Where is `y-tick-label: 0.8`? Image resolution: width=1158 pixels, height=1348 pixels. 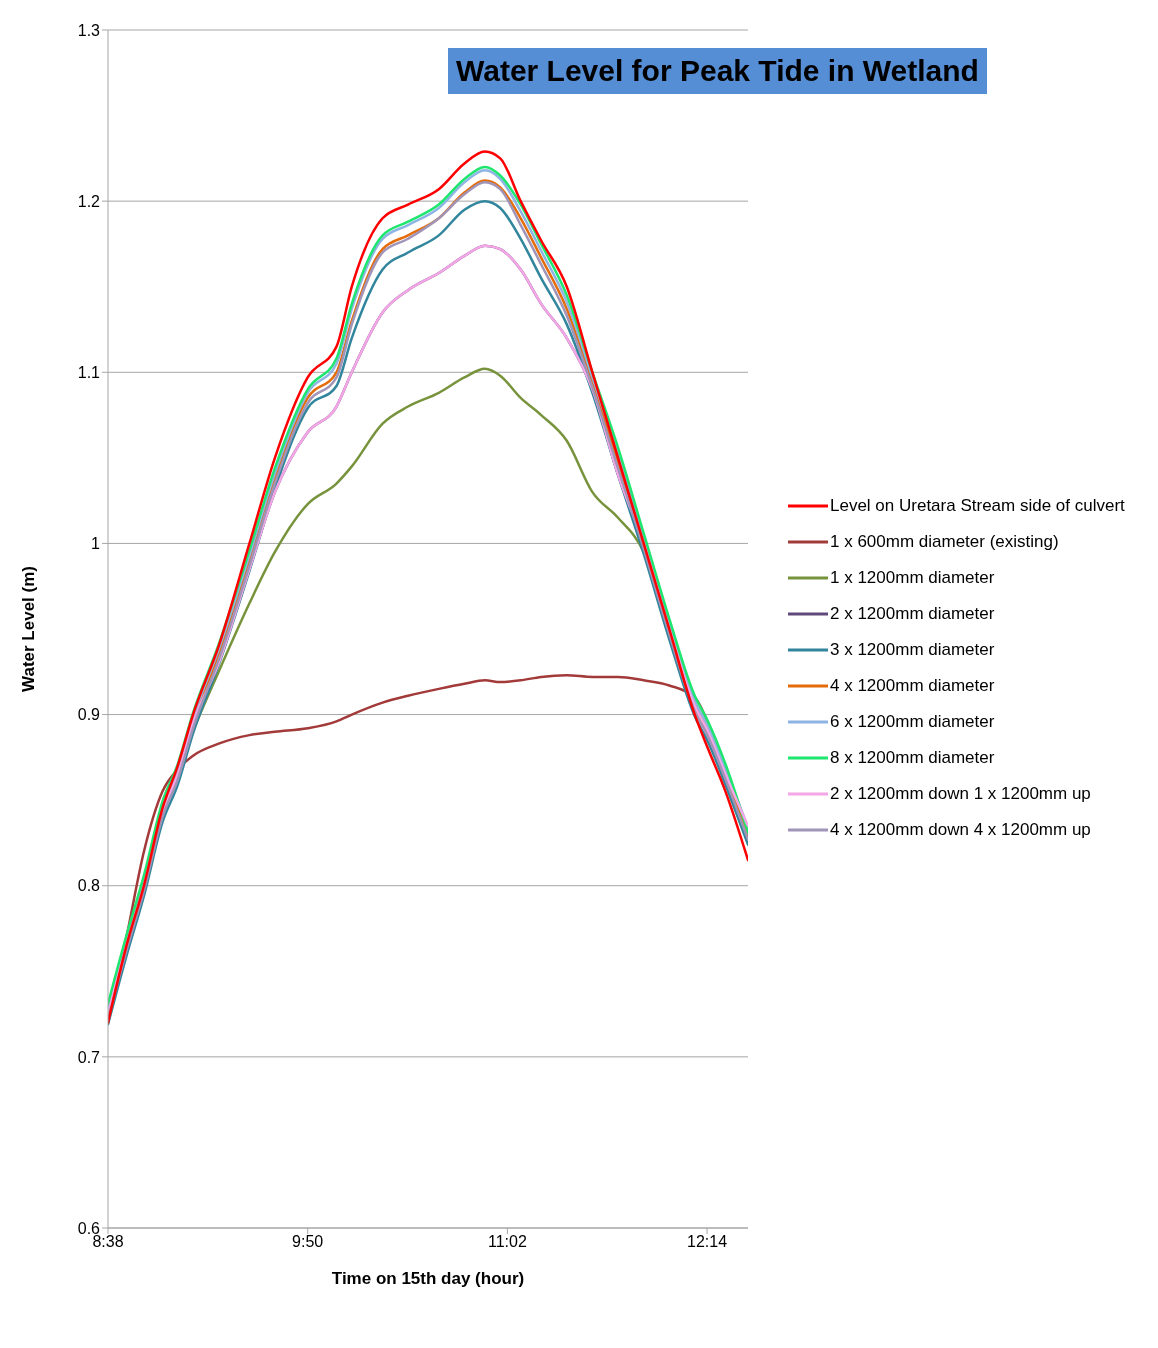
y-tick-label: 0.8 is located at coordinates (89, 886).